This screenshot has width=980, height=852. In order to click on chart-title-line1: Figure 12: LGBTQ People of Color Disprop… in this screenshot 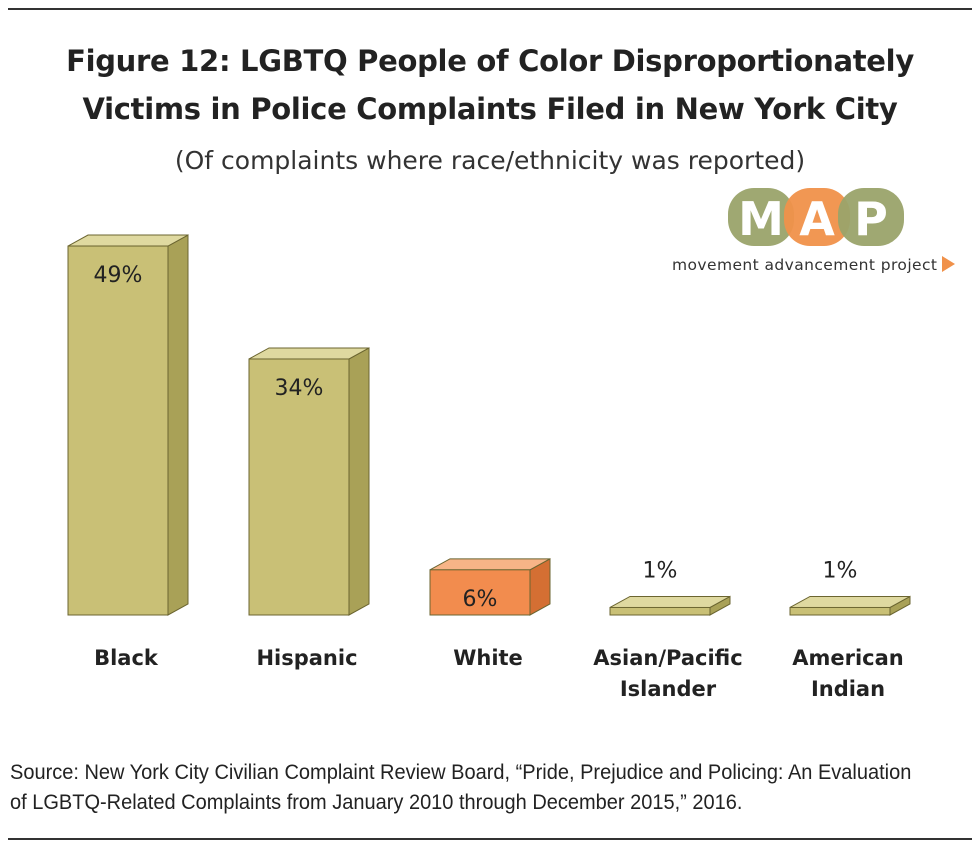, I will do `click(490, 61)`.